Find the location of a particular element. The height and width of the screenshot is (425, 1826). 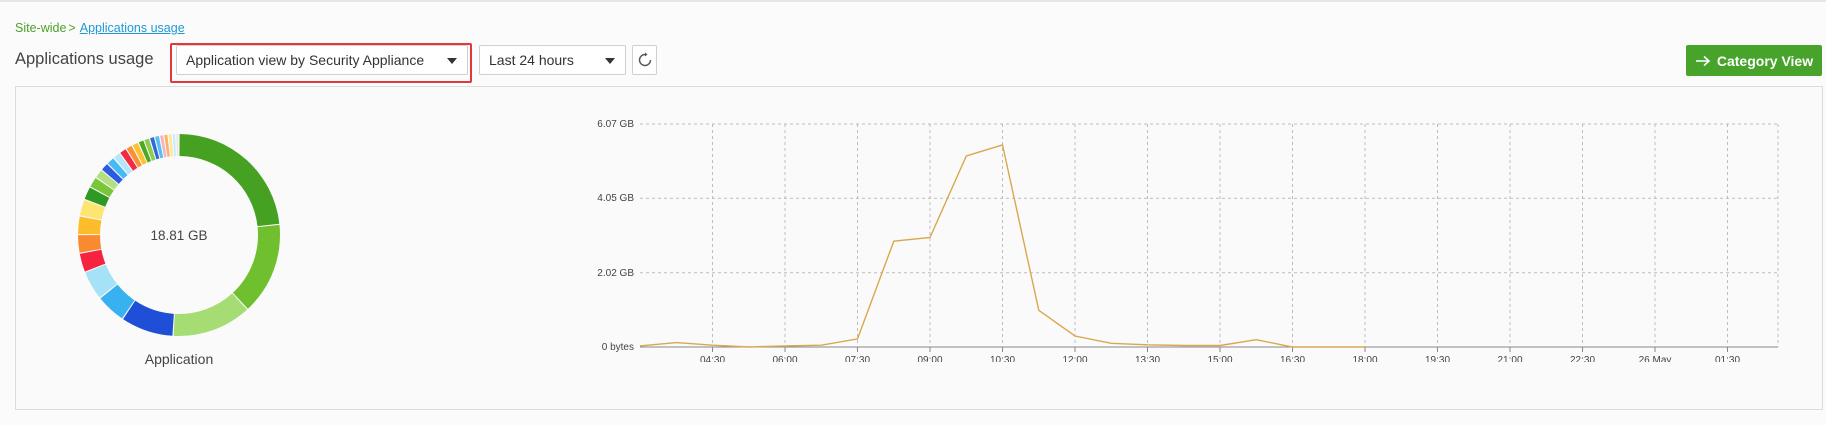

breadcrumb-root: Site-wide is located at coordinates (41, 28).